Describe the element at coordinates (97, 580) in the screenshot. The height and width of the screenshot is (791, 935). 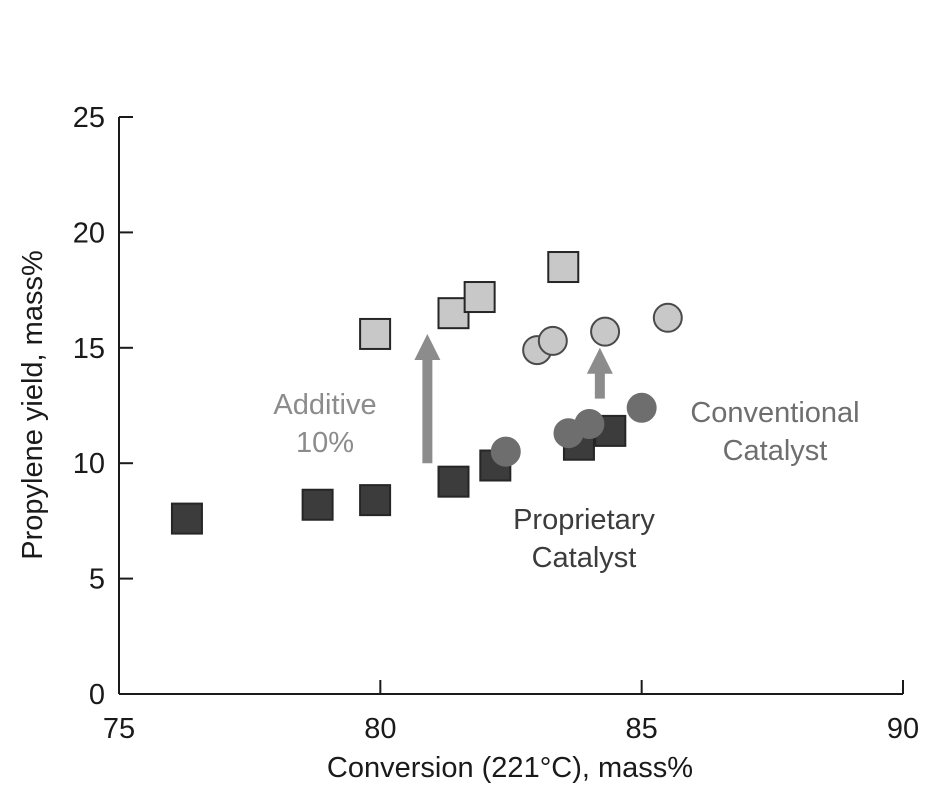
I see `y-tick-label: 5` at that location.